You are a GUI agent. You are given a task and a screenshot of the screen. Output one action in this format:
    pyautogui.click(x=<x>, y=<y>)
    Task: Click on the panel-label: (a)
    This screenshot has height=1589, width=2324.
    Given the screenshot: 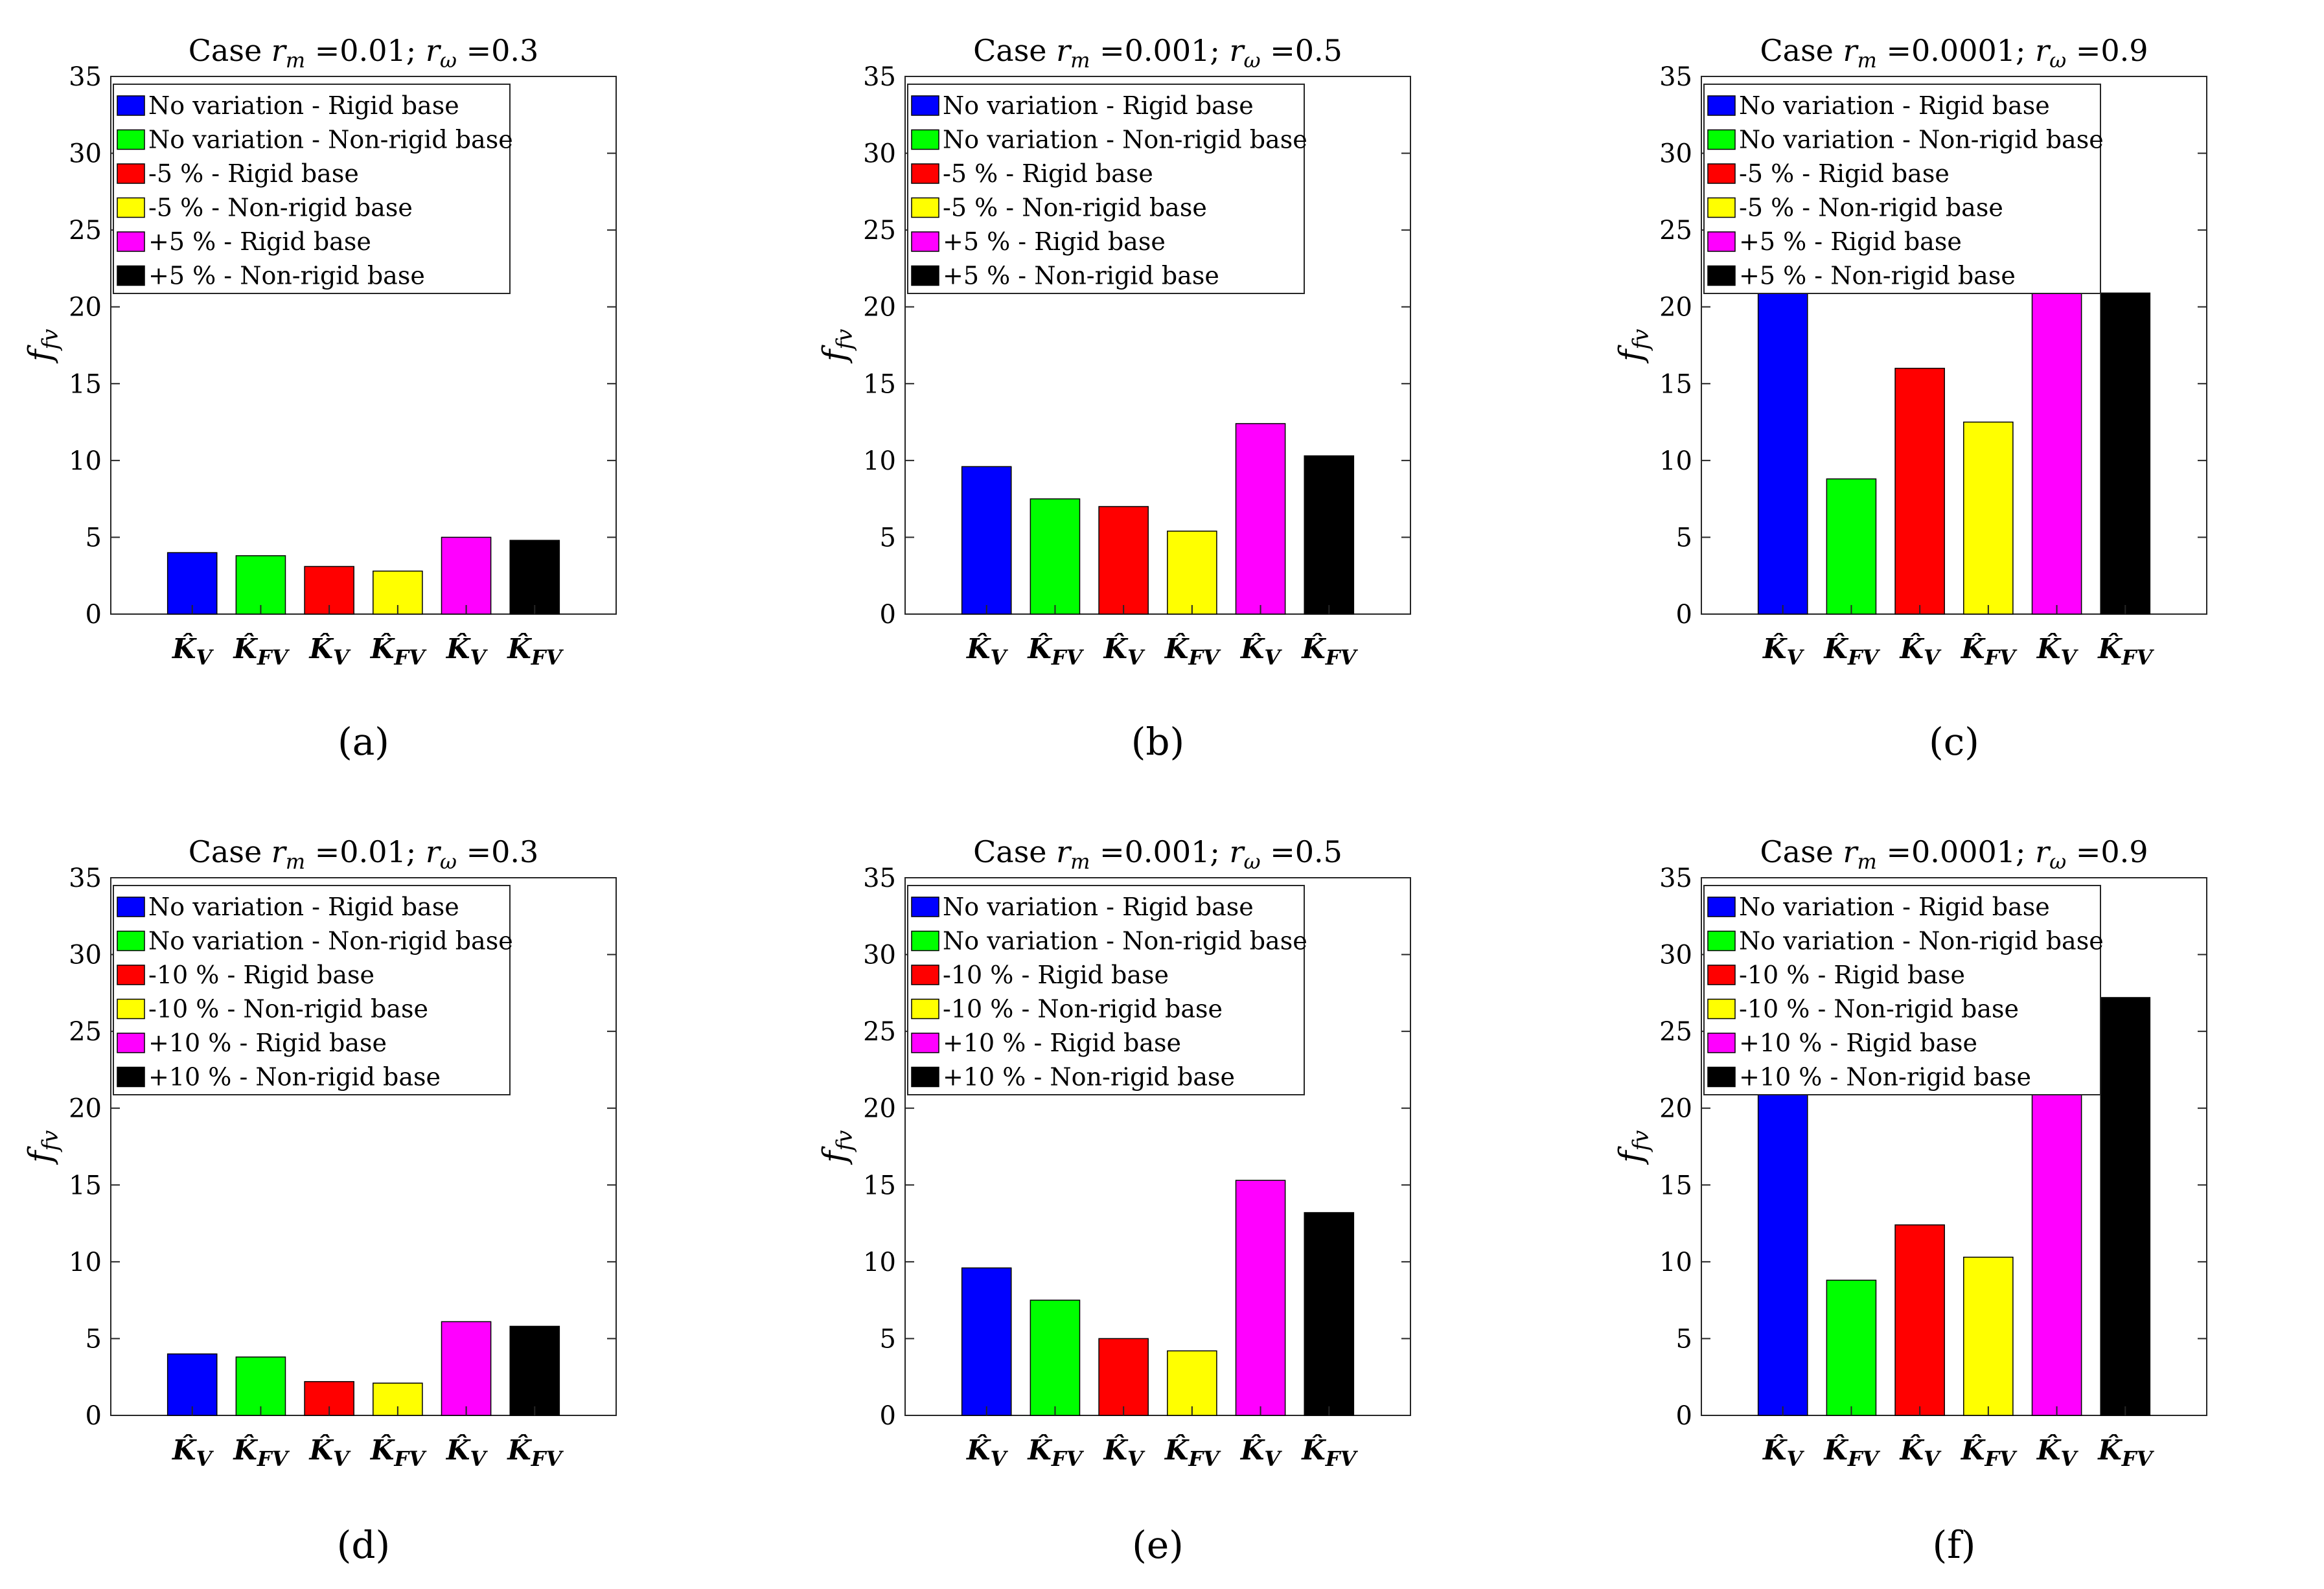 What is the action you would take?
    pyautogui.click(x=363, y=742)
    